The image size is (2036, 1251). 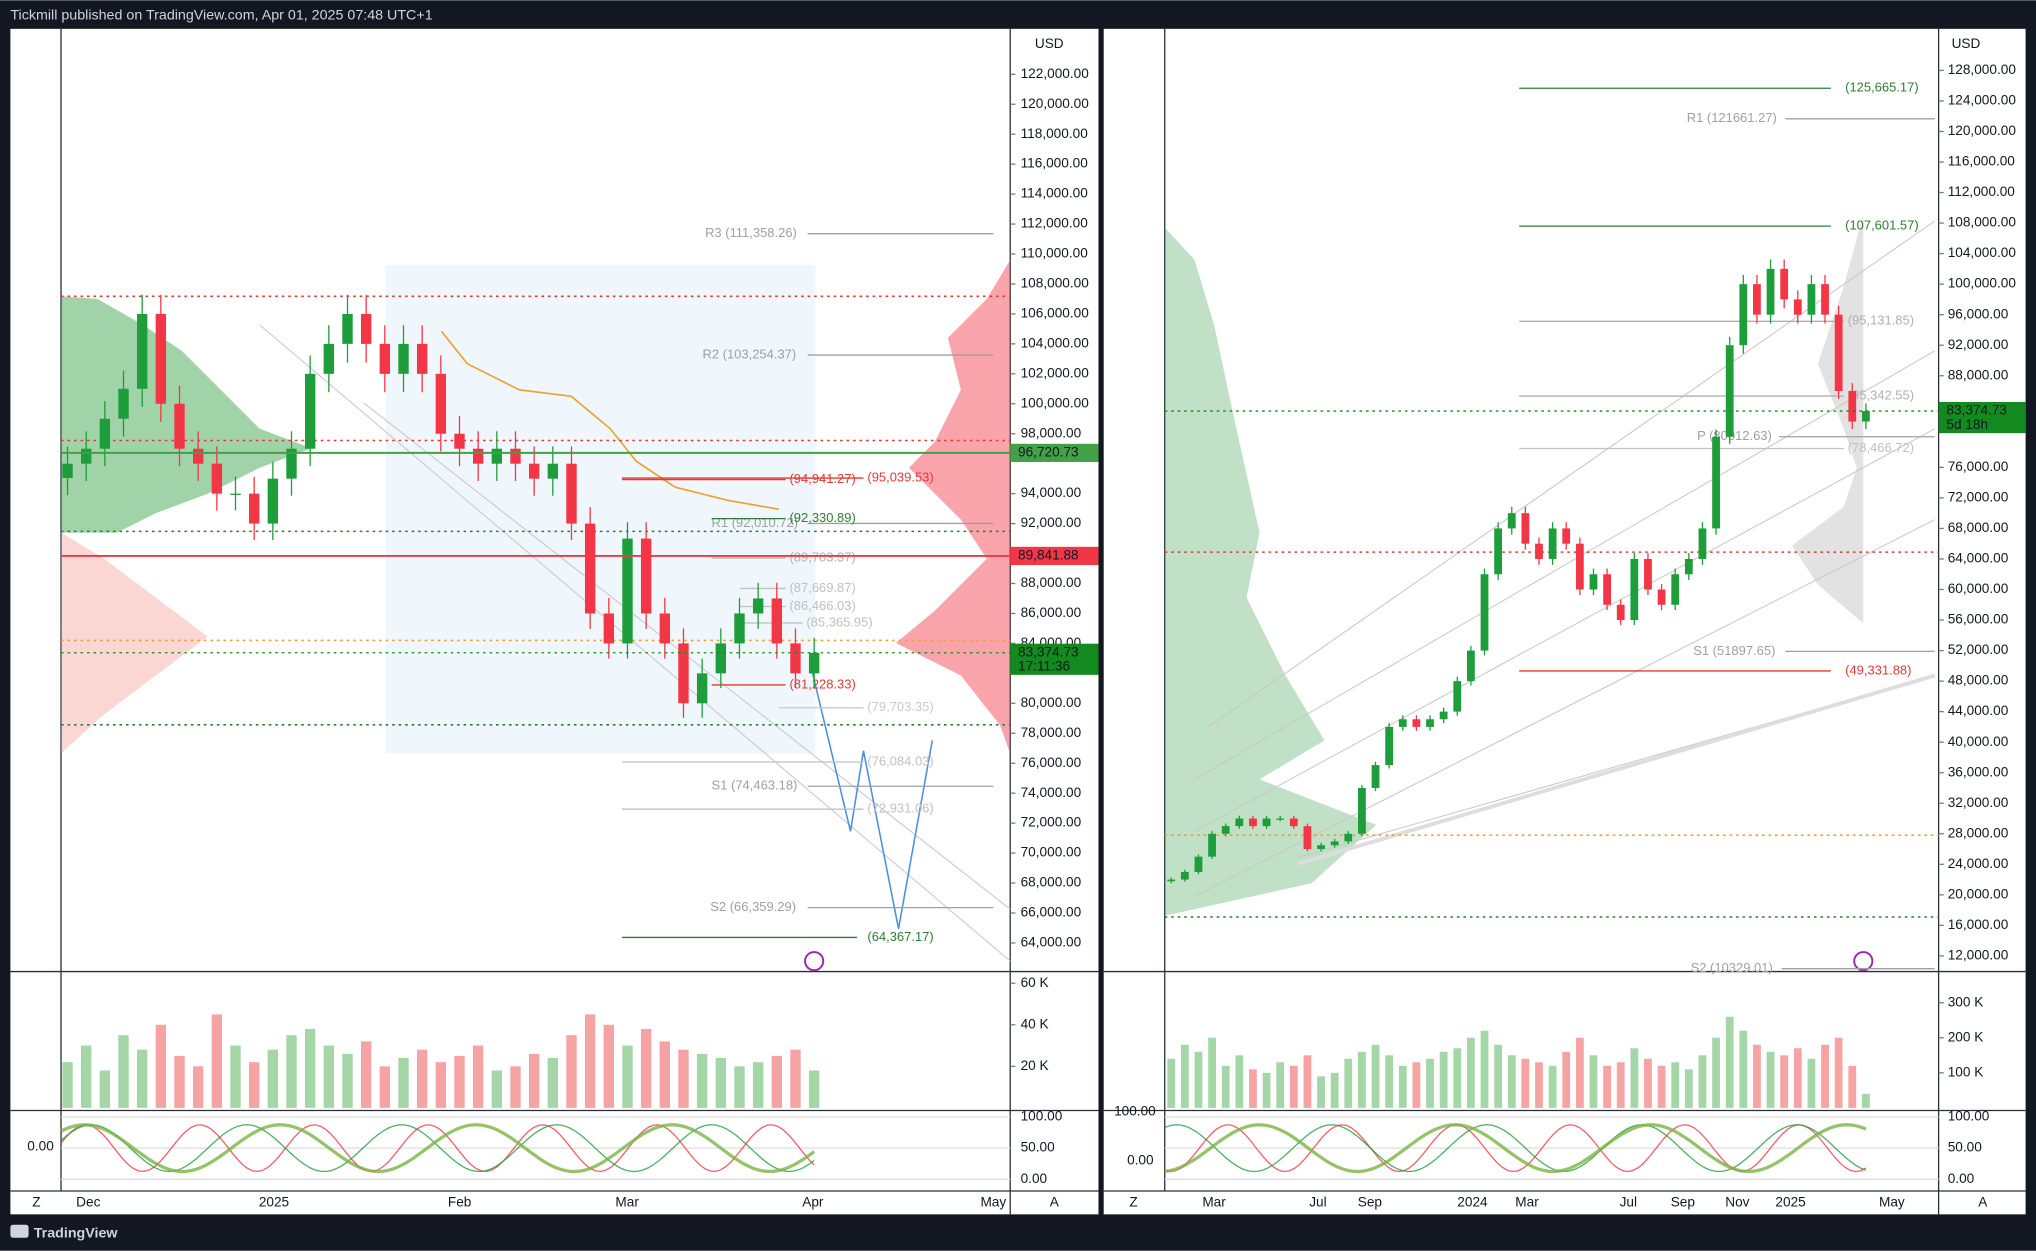 What do you see at coordinates (1515, 1148) in the screenshot?
I see `oscillator-line` at bounding box center [1515, 1148].